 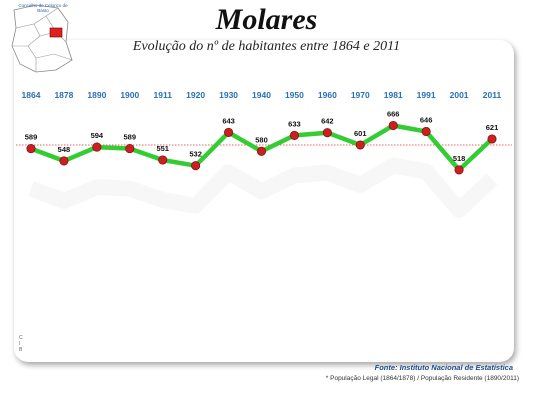 I want to click on year-label: 2001, so click(x=459, y=95).